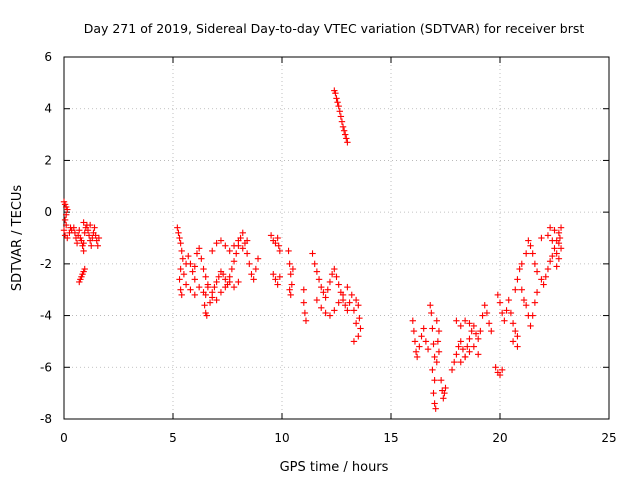  What do you see at coordinates (17, 238) in the screenshot?
I see `y-axis-label: SDTVAR / TECUs` at bounding box center [17, 238].